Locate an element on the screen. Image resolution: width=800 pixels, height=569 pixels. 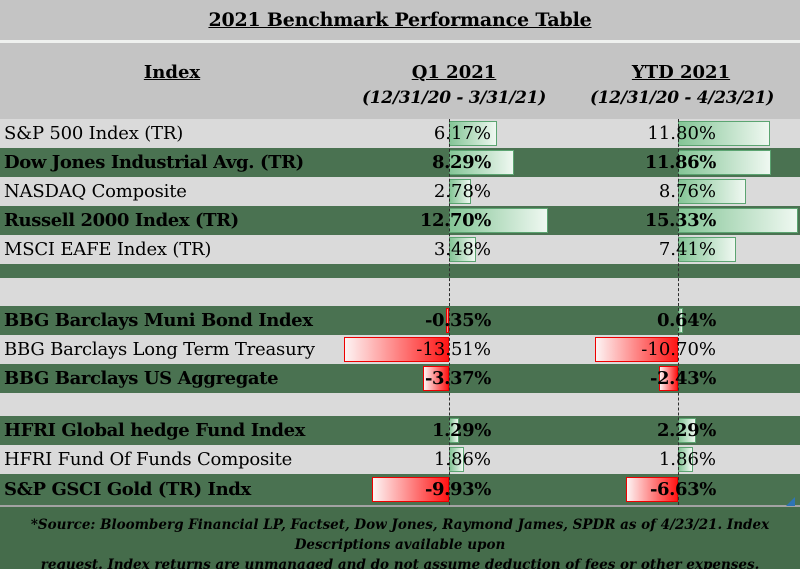
q1-value: 2.78% is located at coordinates (462, 191).